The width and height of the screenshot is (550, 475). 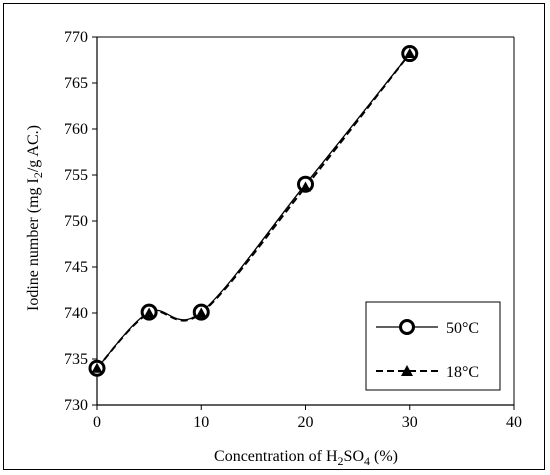 What do you see at coordinates (306, 422) in the screenshot?
I see `x-tick-label: 20` at bounding box center [306, 422].